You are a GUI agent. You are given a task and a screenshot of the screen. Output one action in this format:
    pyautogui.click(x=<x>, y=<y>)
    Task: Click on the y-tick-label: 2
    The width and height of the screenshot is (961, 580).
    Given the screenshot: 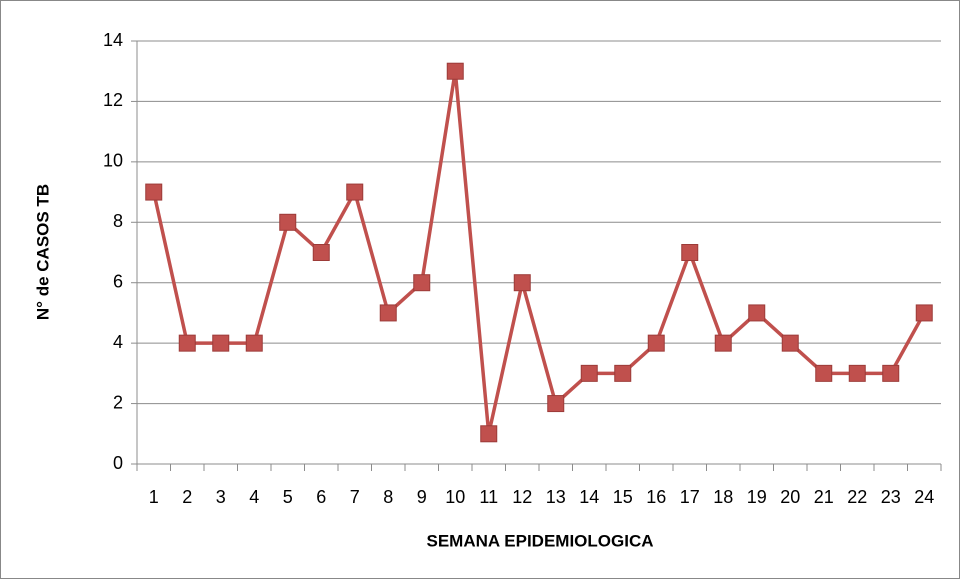 What is the action you would take?
    pyautogui.click(x=118, y=402)
    